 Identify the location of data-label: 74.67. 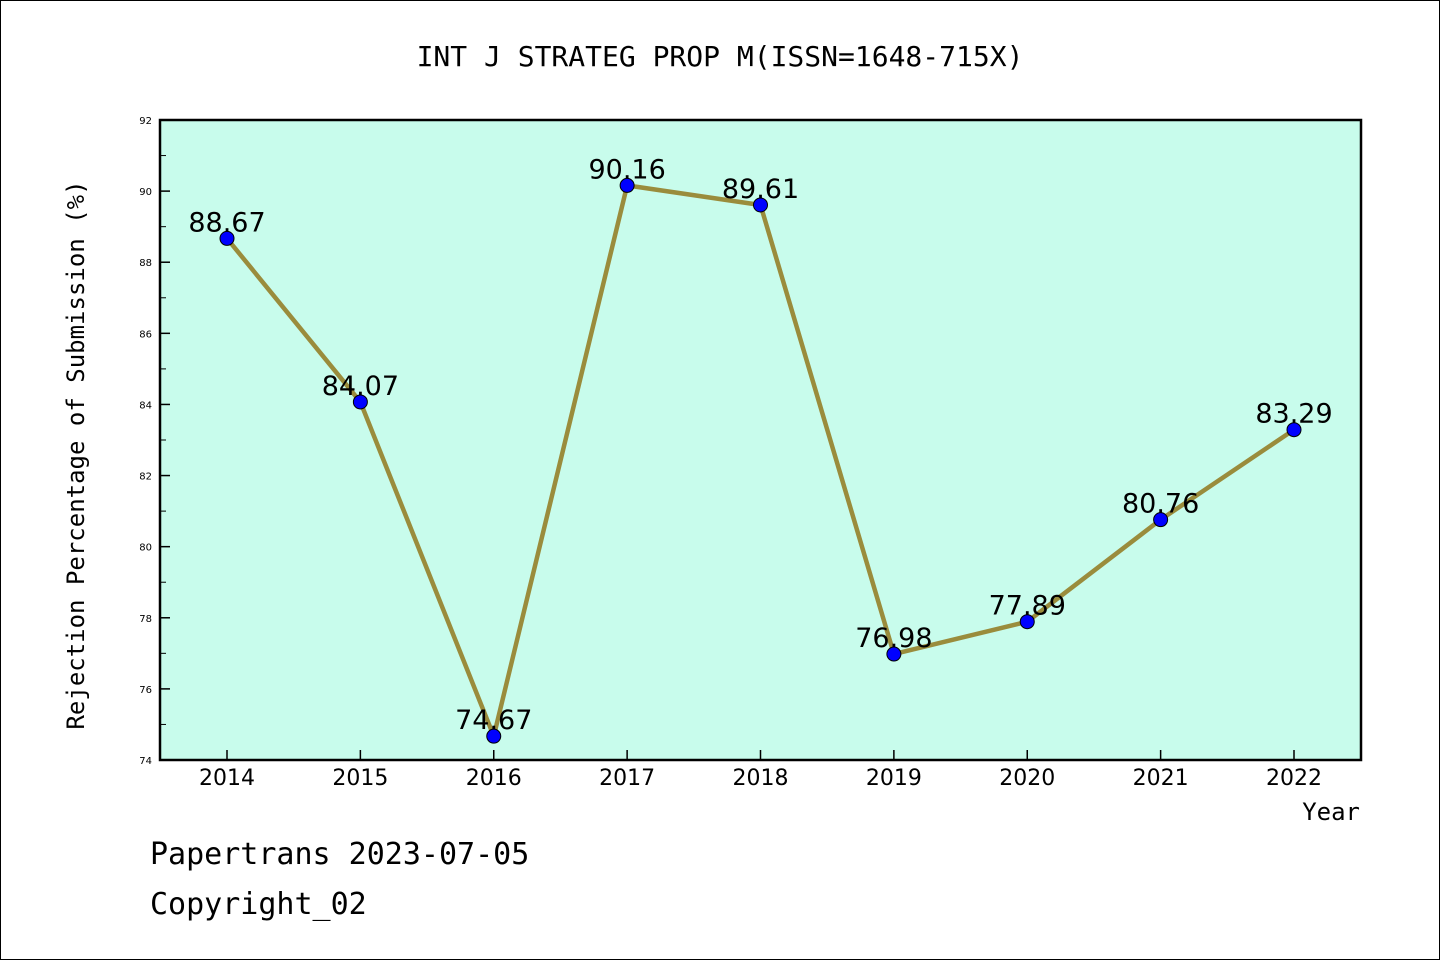
(493, 720).